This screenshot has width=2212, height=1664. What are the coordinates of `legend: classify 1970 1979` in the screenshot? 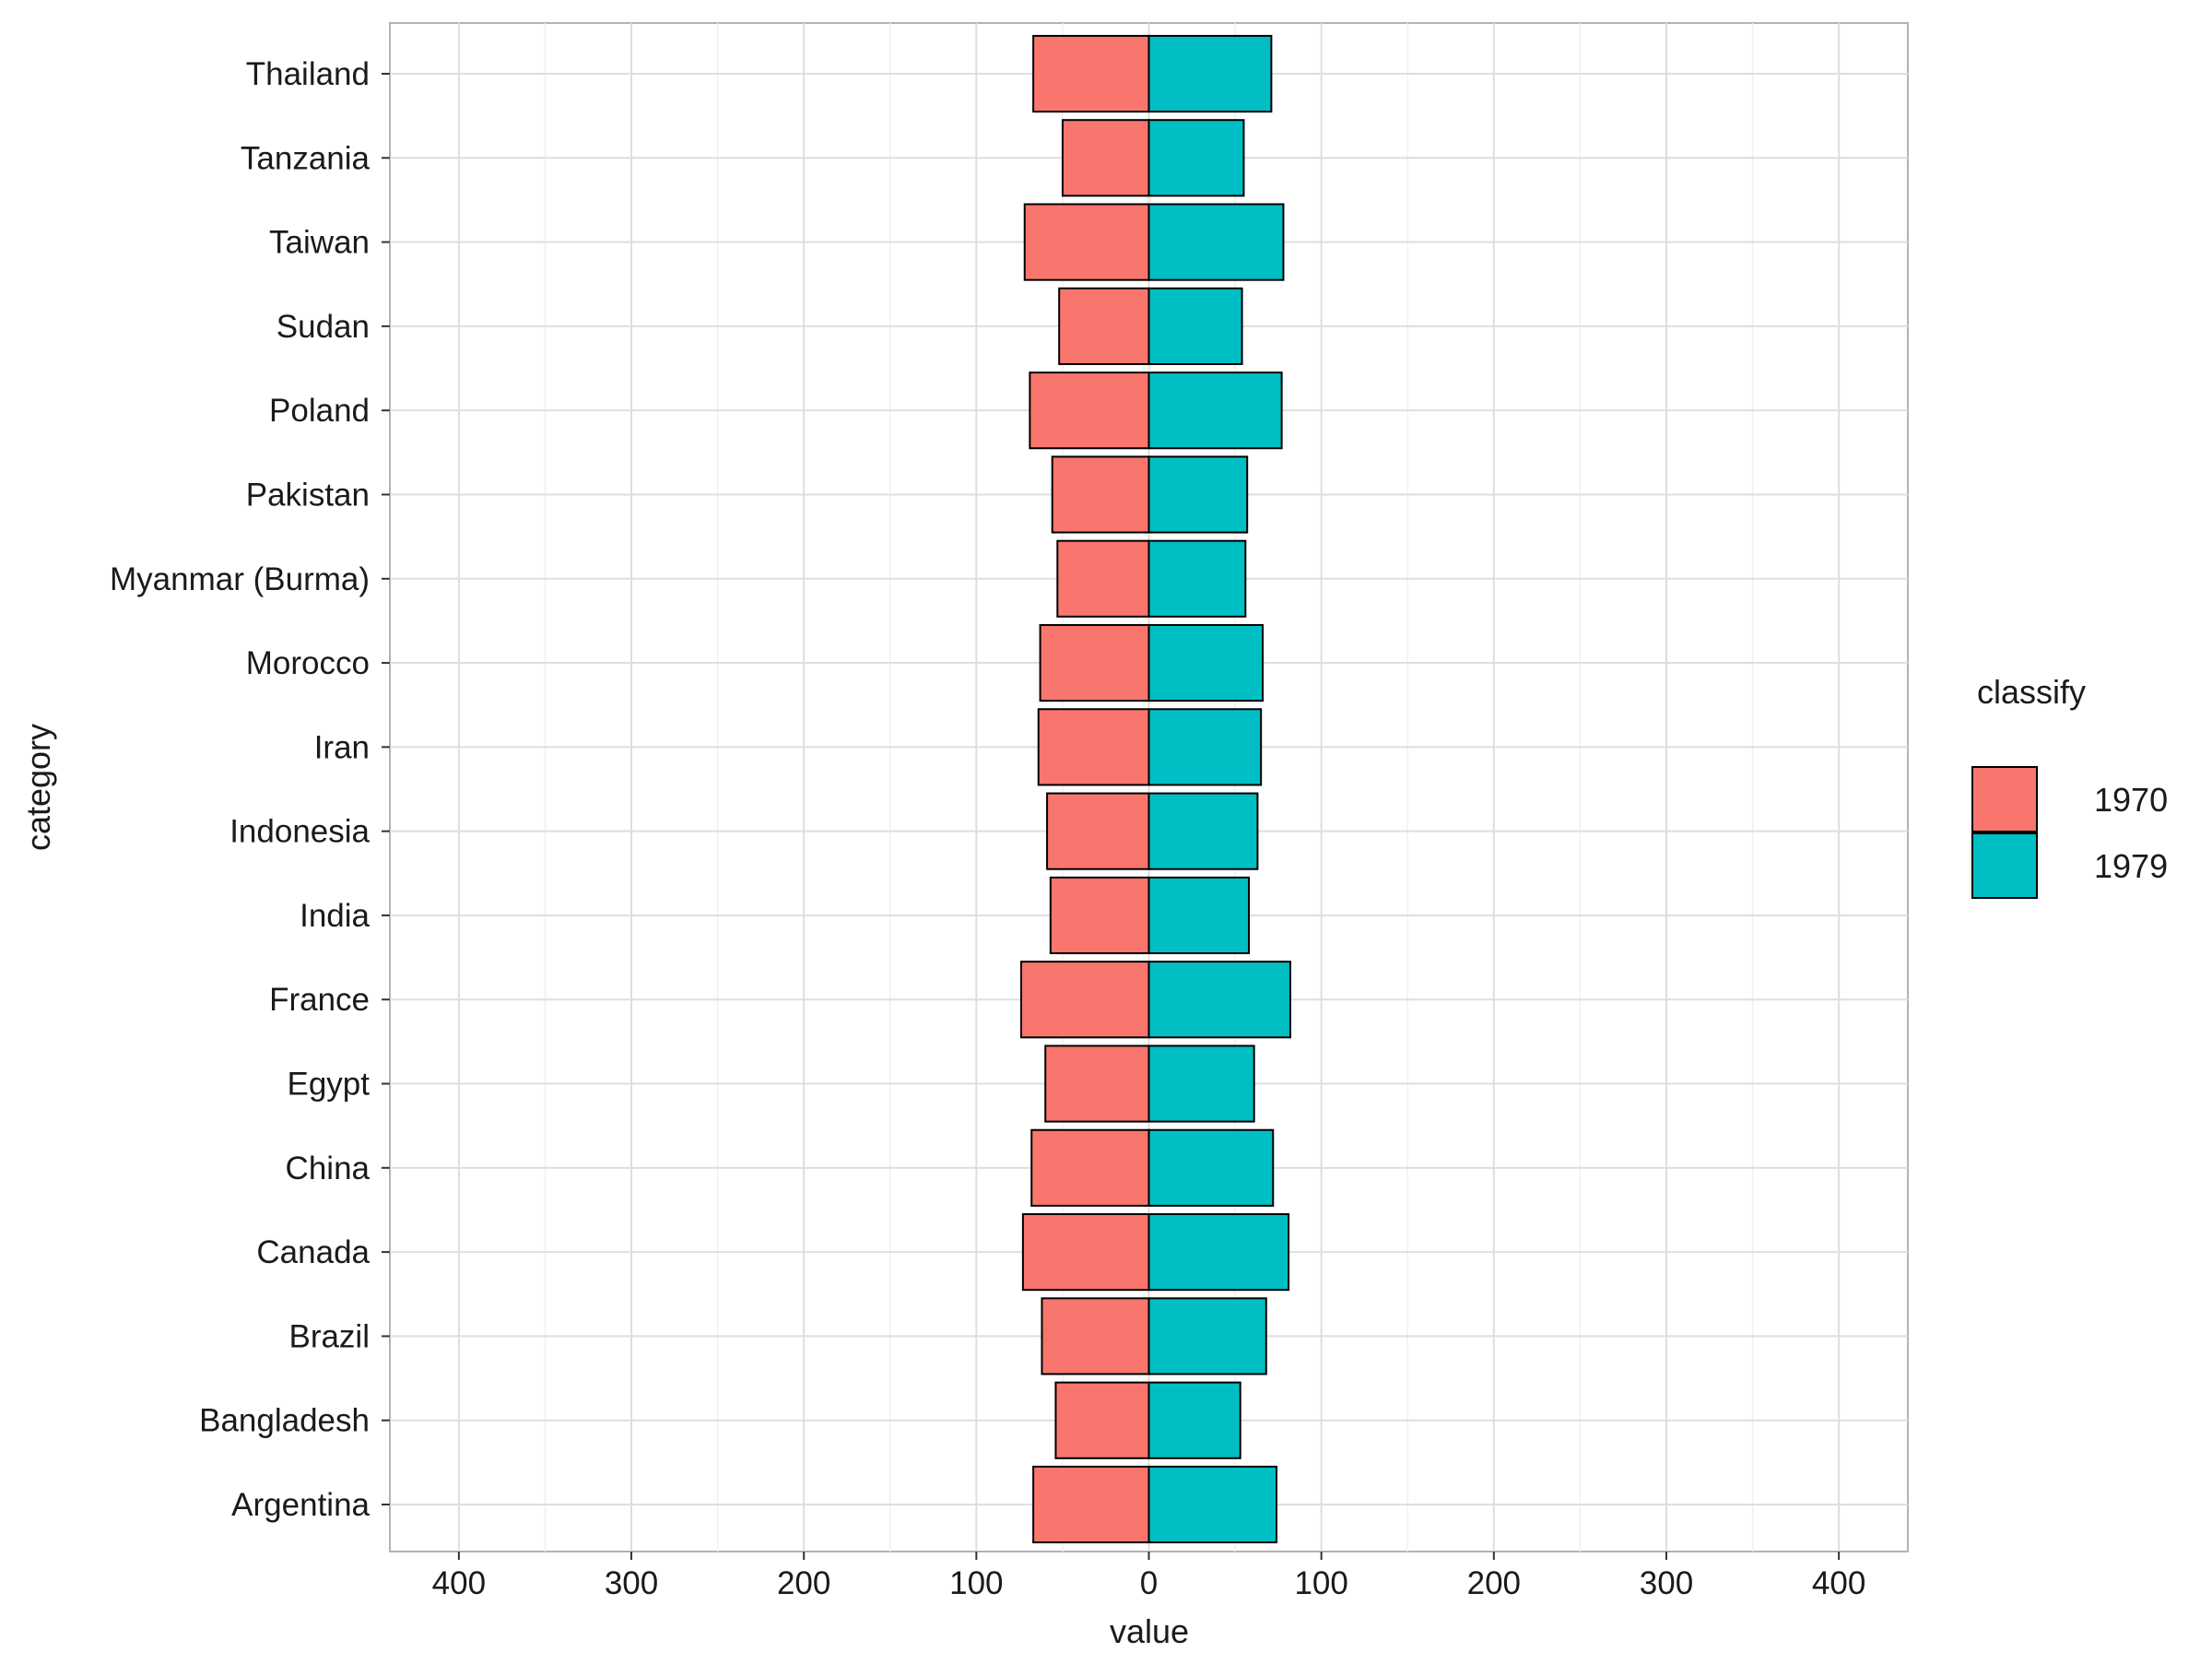 It's located at (2069, 786).